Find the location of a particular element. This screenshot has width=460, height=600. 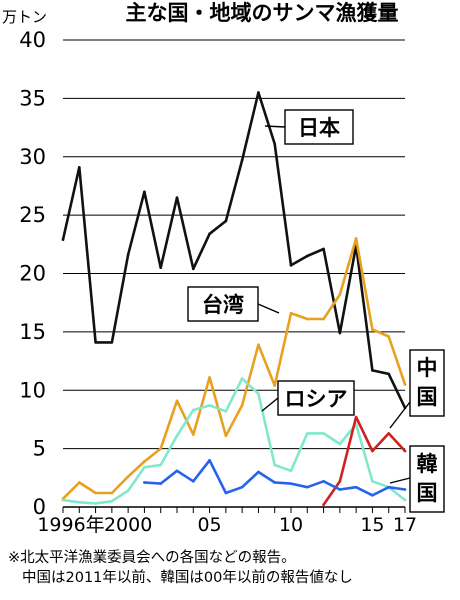

series-label: 台湾 is located at coordinates (223, 305).